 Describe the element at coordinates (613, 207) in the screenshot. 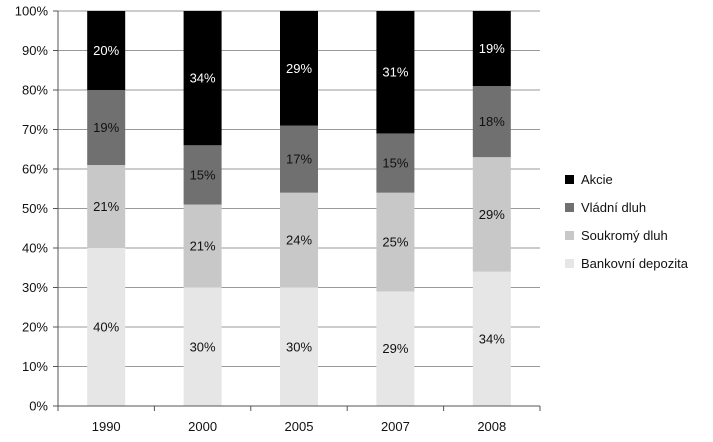

I see `legend-label: Vládní dluh` at that location.